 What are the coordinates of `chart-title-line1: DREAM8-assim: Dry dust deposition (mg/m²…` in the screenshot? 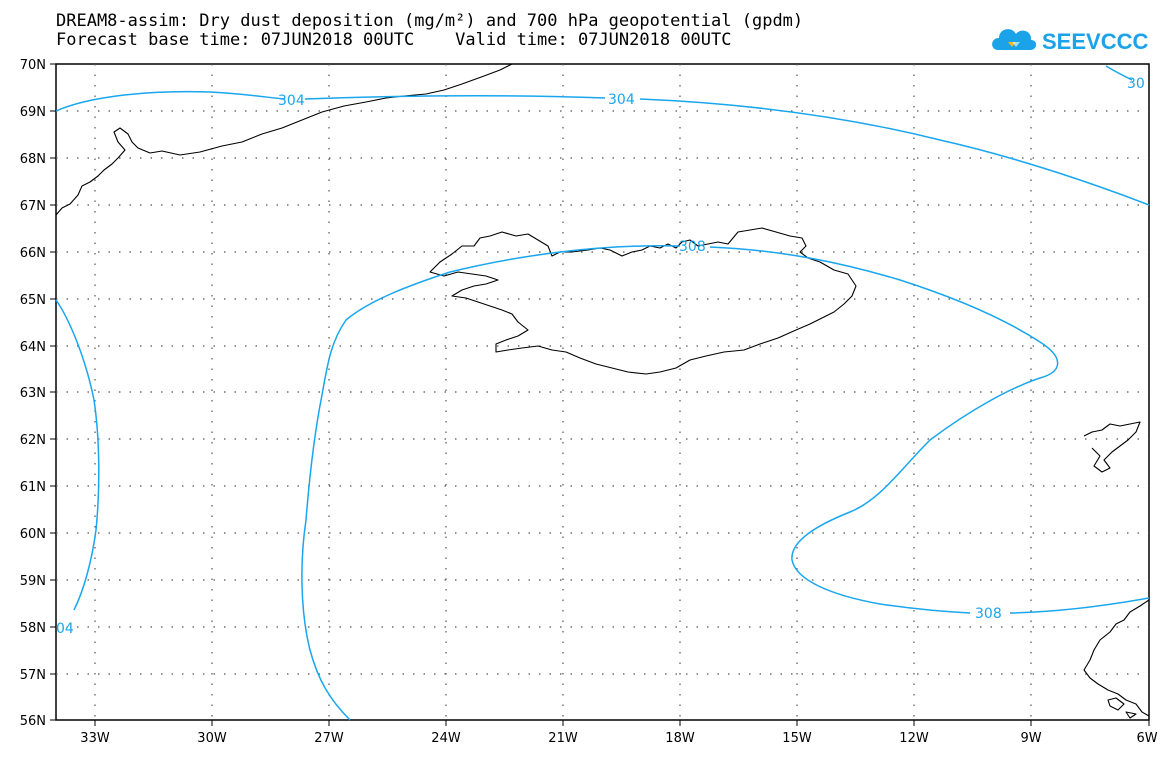 It's located at (430, 21).